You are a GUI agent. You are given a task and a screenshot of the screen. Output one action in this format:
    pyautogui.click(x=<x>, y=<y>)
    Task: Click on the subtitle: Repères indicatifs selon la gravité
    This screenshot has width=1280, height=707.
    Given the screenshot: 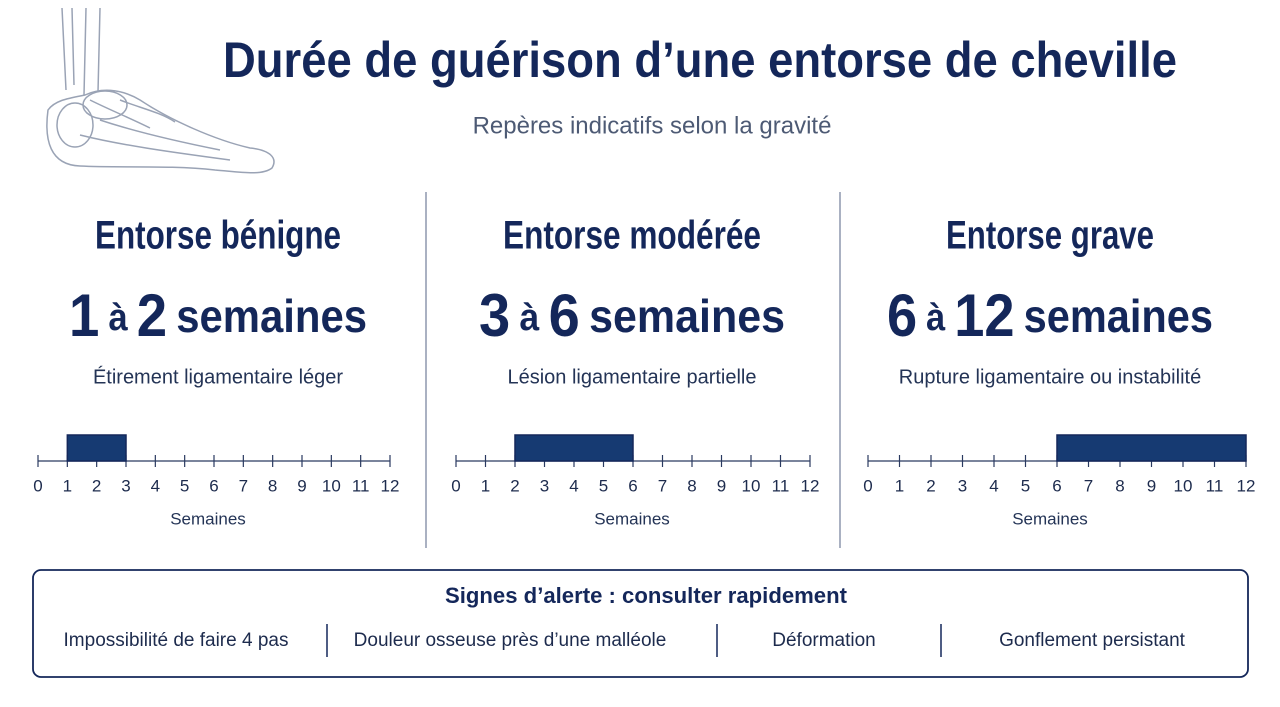 What is the action you would take?
    pyautogui.click(x=652, y=125)
    